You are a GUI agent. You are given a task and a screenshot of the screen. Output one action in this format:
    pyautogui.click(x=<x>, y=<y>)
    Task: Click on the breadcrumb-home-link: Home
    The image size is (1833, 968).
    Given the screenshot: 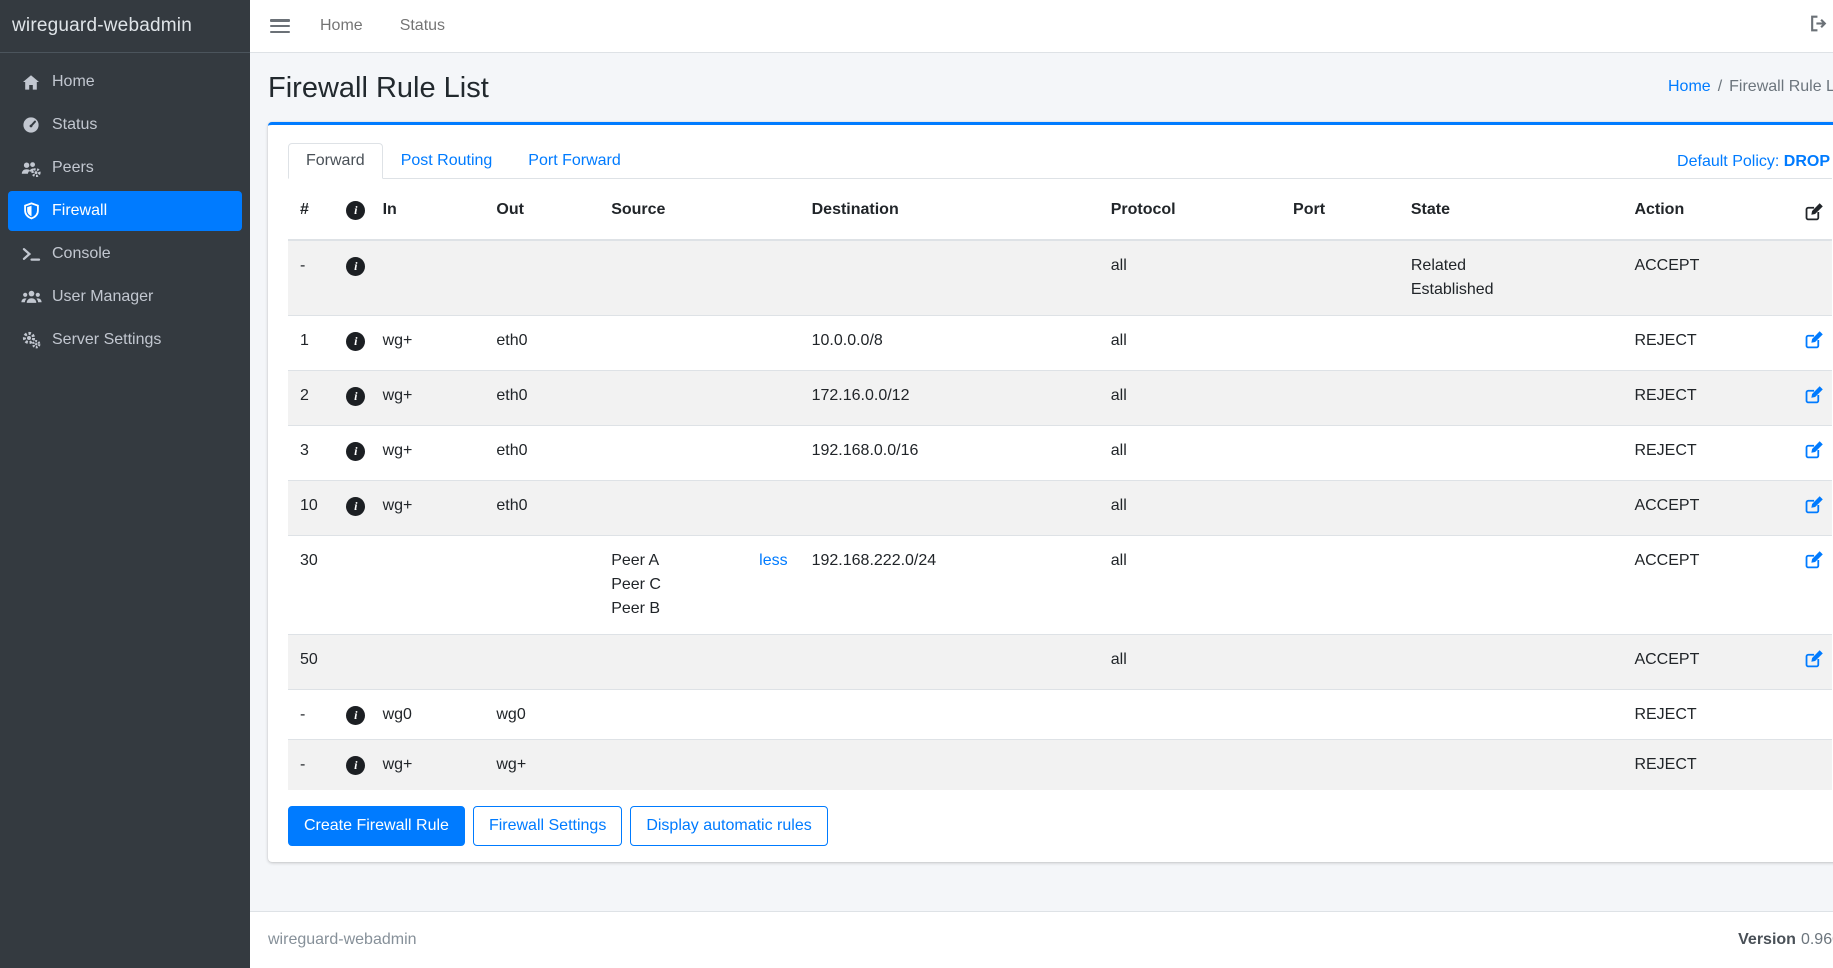 What is the action you would take?
    pyautogui.click(x=1689, y=86)
    